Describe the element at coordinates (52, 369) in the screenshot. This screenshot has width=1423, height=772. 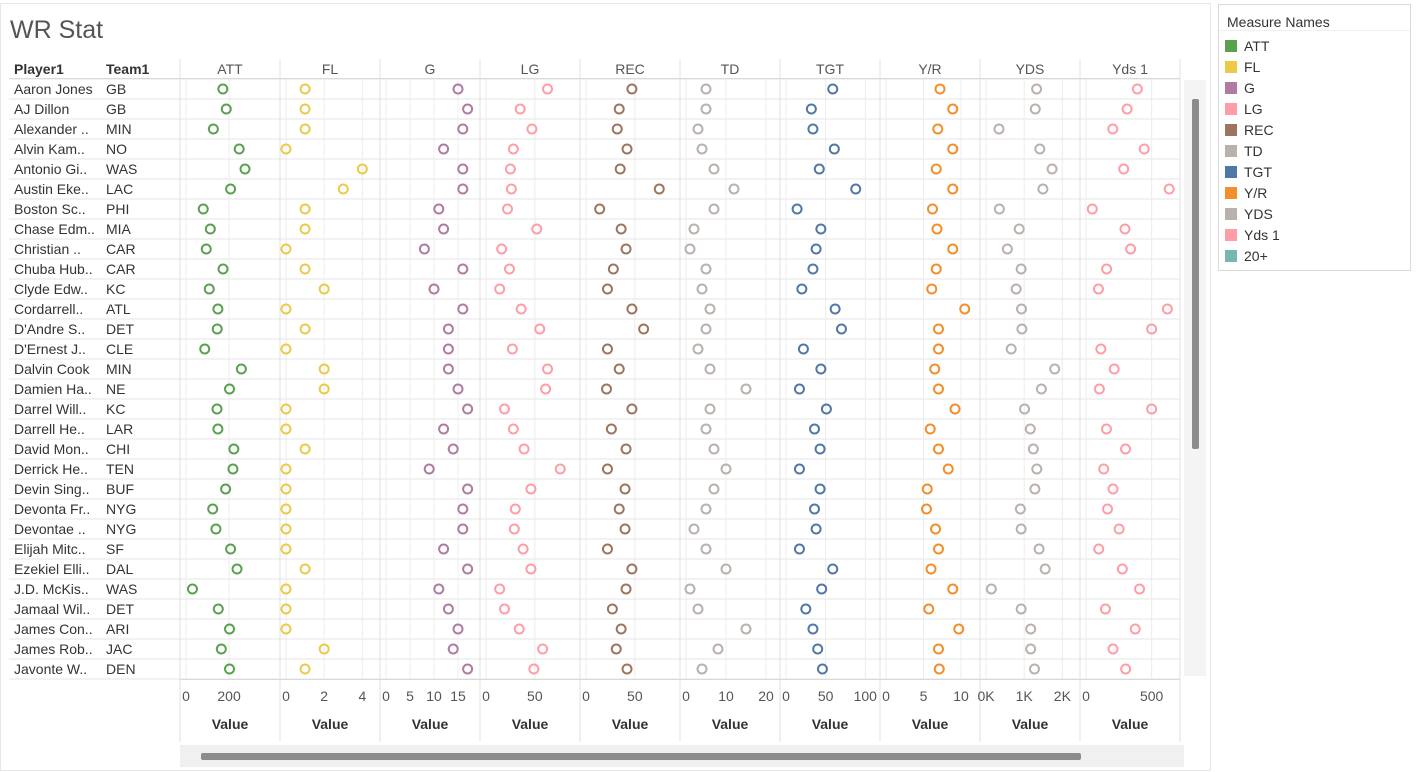
I see `player-label: Dalvin Cook` at that location.